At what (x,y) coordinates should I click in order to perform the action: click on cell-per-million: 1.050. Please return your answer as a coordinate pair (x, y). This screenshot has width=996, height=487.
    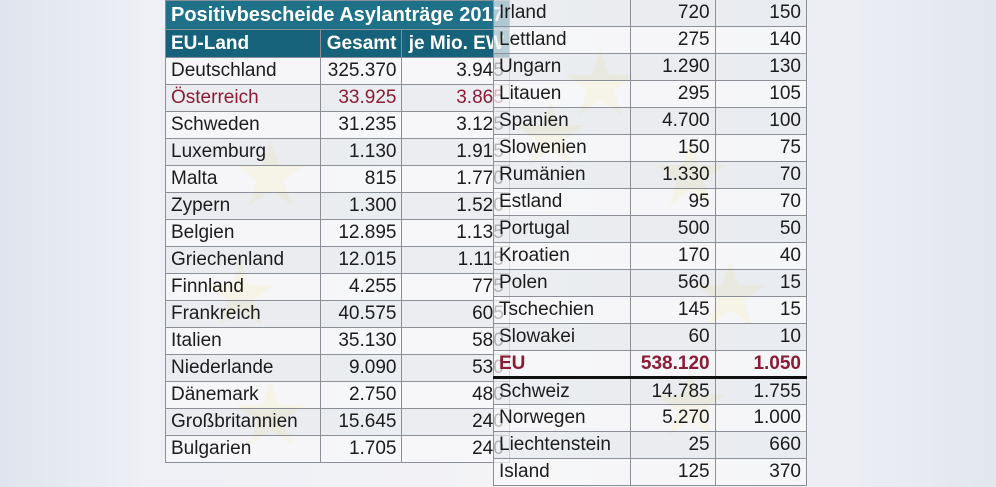
    Looking at the image, I should click on (761, 364).